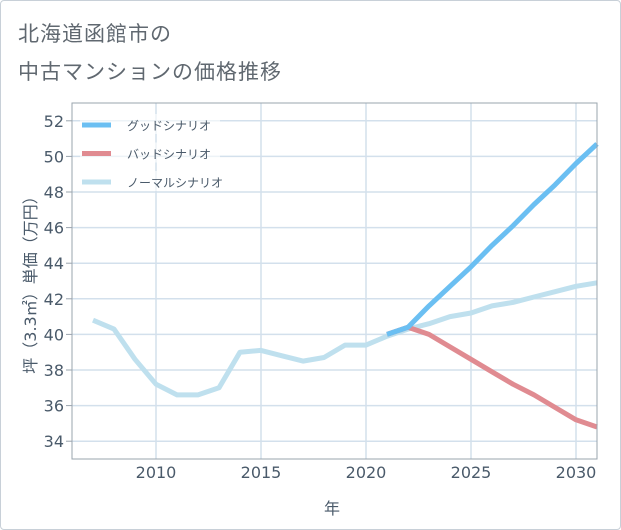  I want to click on x-tick-label: 2030, so click(576, 472).